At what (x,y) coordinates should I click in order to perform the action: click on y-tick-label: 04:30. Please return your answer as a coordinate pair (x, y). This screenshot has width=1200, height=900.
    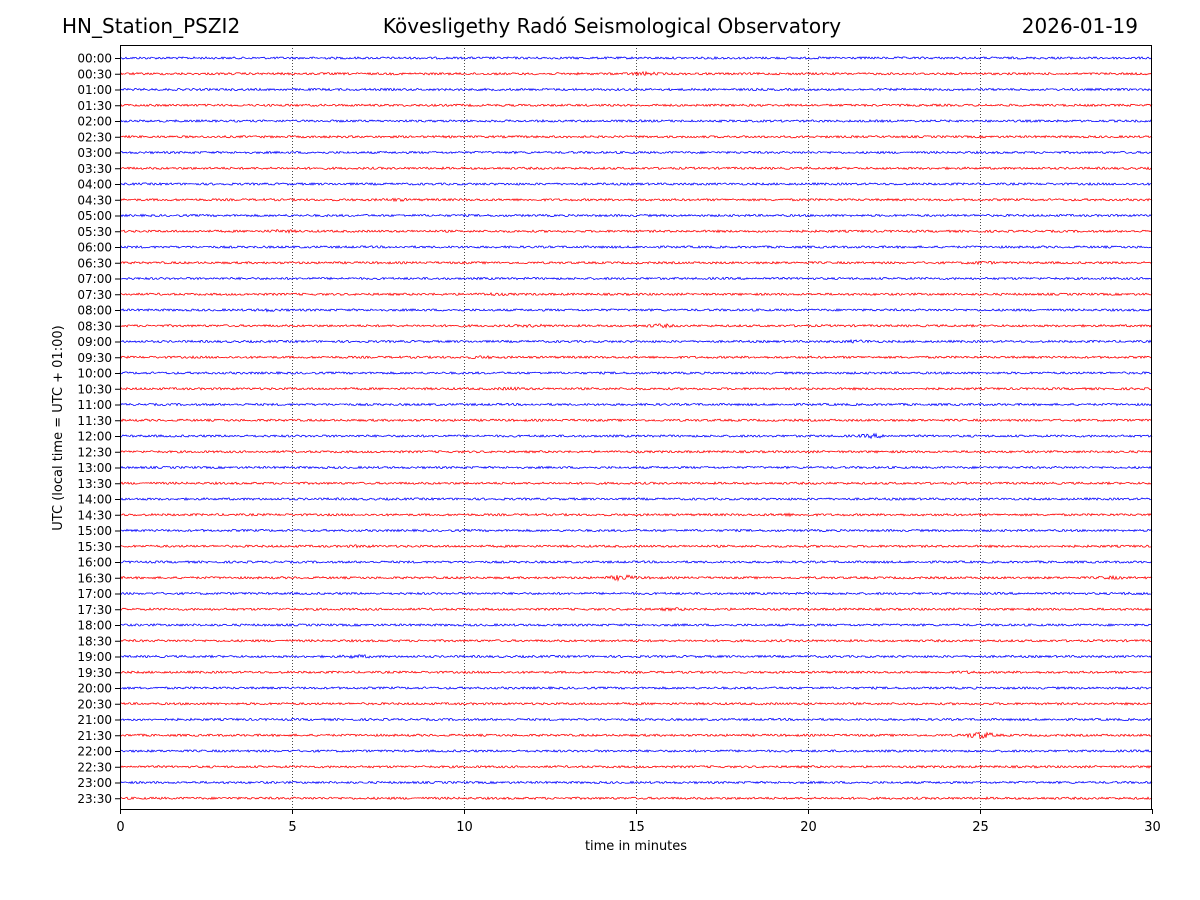
    Looking at the image, I should click on (94, 200).